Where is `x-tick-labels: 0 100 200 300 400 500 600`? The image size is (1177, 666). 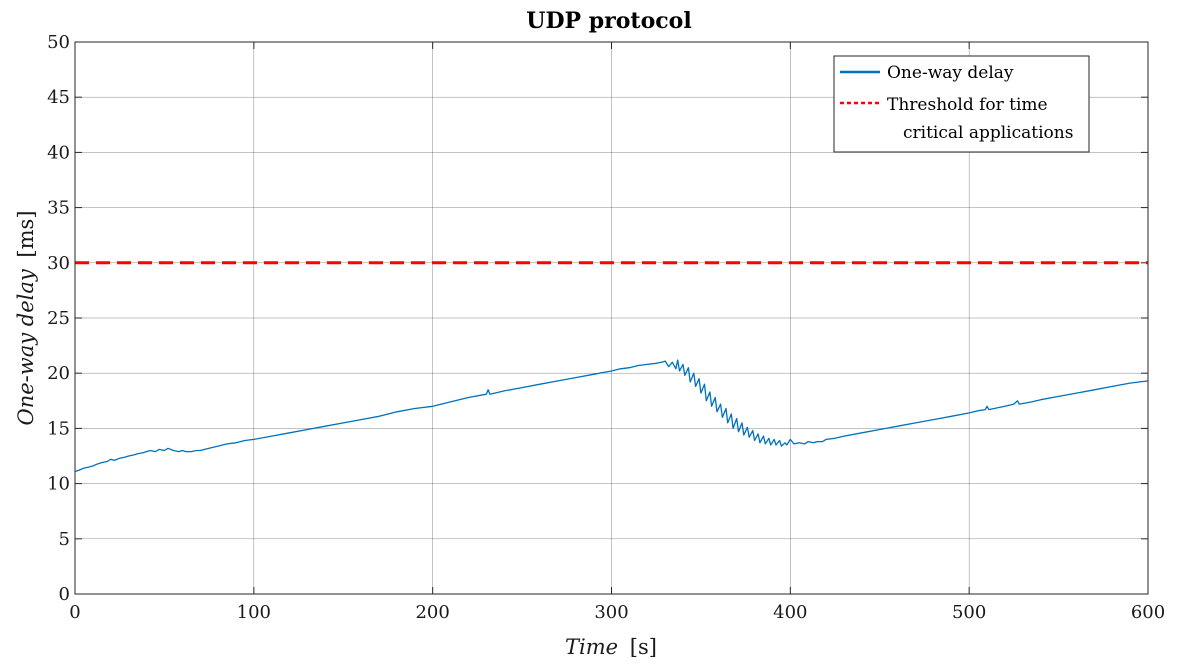 x-tick-labels: 0 100 200 300 400 500 600 is located at coordinates (617, 612).